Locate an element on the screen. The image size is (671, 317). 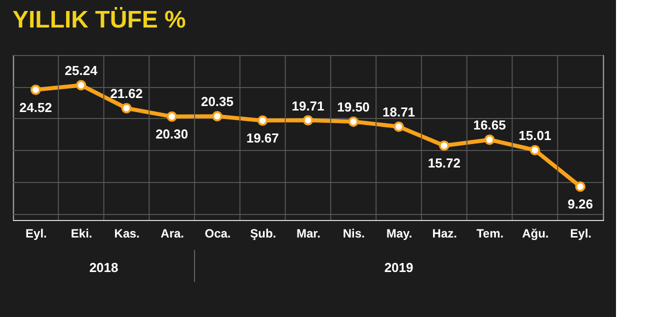
x-tick-label: Şub. is located at coordinates (263, 233).